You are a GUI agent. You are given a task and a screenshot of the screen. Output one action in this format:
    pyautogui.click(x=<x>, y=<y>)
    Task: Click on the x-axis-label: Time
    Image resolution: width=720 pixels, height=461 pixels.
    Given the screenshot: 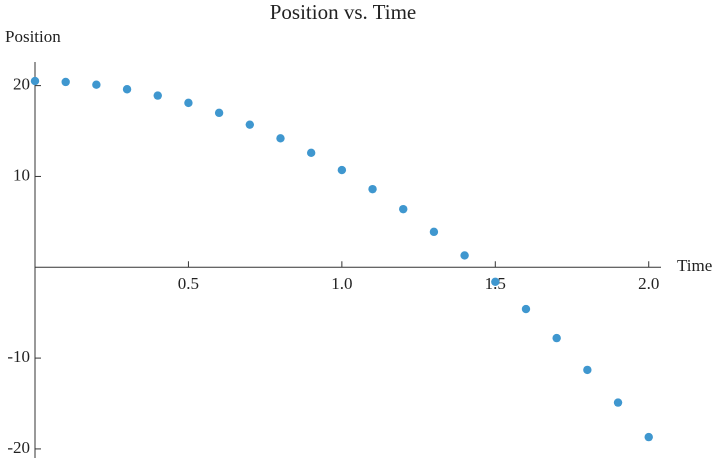 What is the action you would take?
    pyautogui.click(x=694, y=265)
    